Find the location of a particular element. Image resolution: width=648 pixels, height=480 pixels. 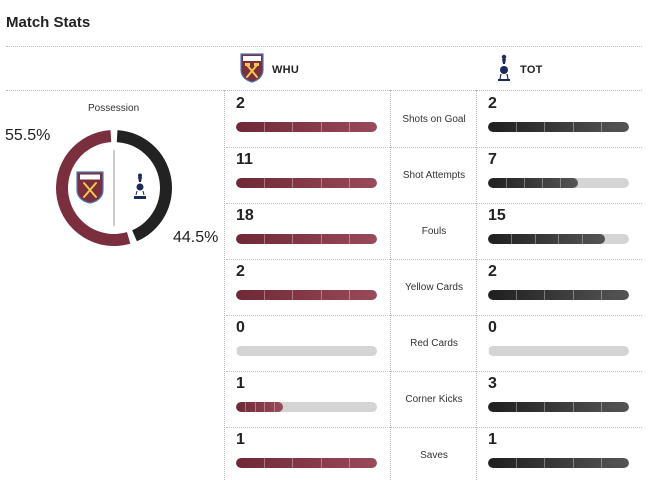

stat-row: 18 Fouls 15 is located at coordinates (434, 231).